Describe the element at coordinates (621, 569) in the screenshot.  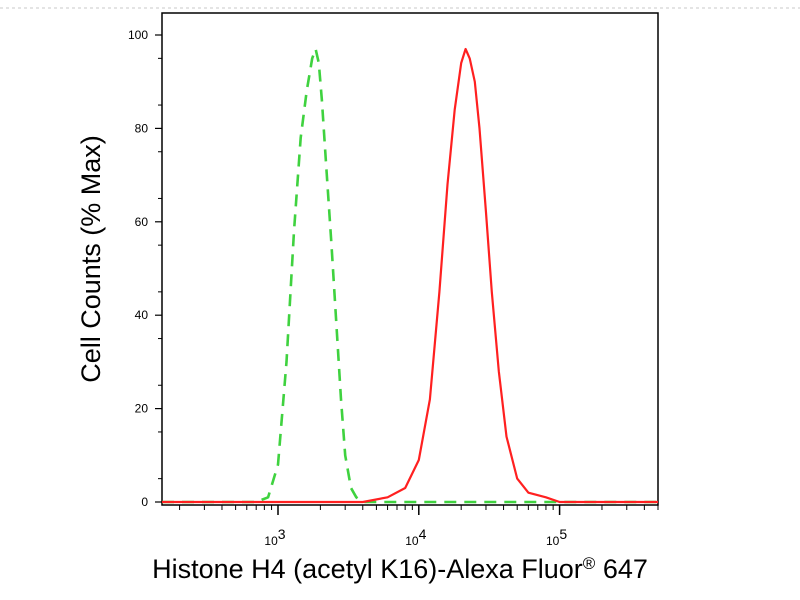
I see `x-axis-title-suffix: 647` at that location.